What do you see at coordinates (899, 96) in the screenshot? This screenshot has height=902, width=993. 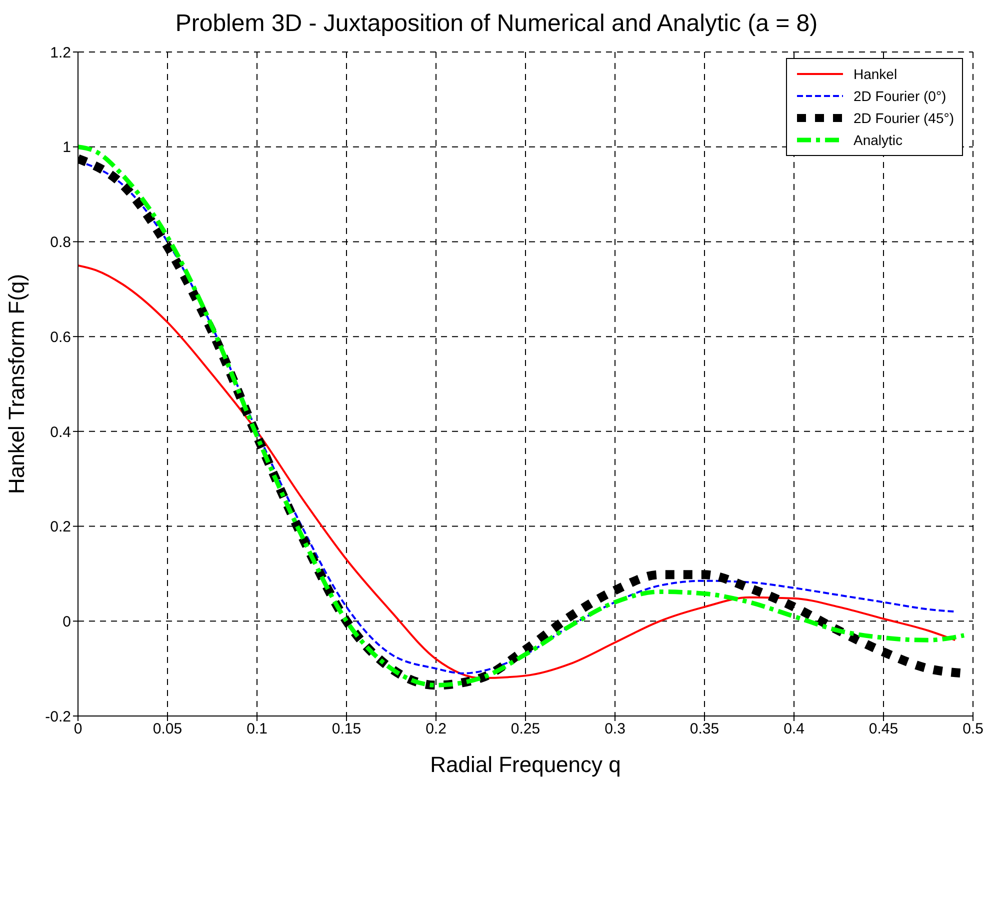 I see `legend-label: 2D Fourier (0°)` at bounding box center [899, 96].